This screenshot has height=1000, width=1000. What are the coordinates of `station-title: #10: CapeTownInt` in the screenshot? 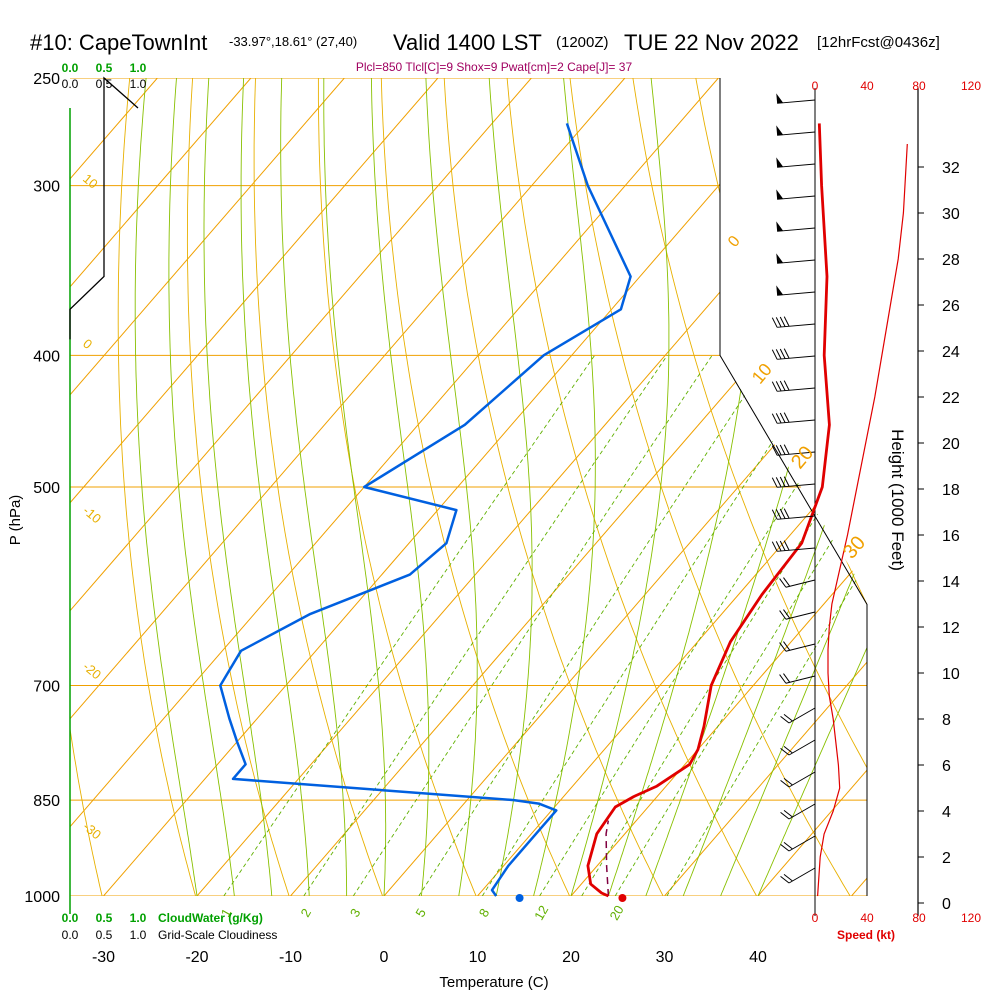 It's located at (118, 42).